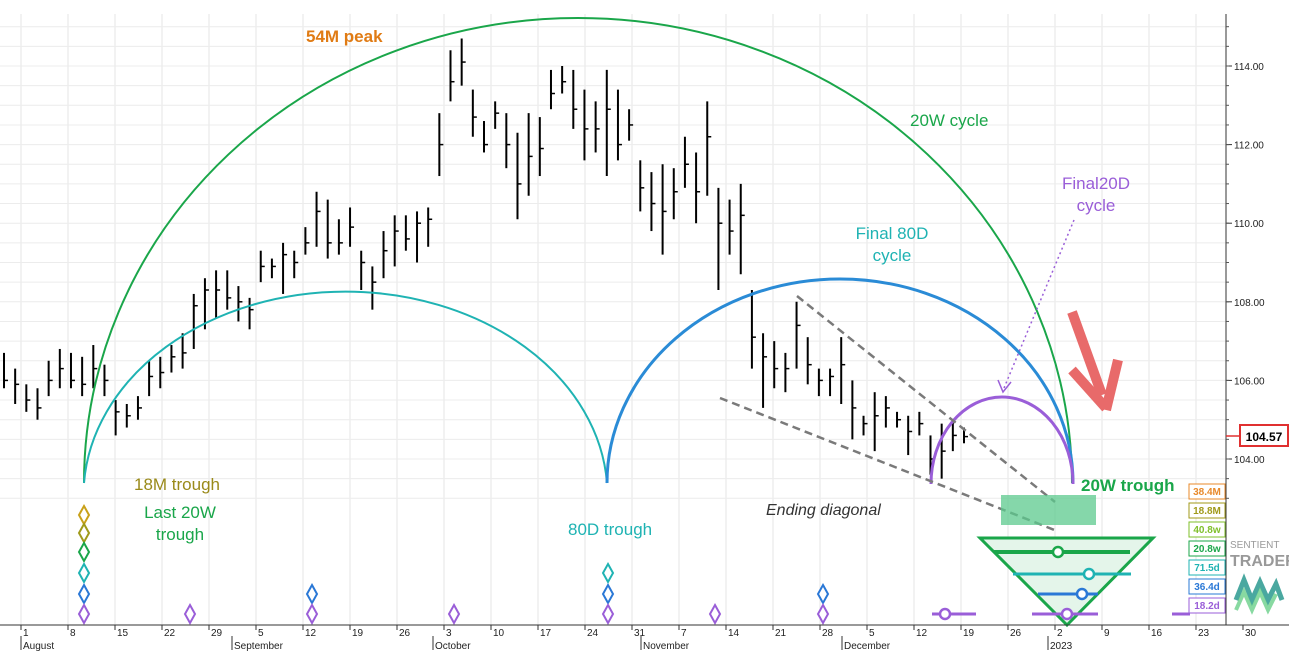 This screenshot has height=653, width=1289. What do you see at coordinates (38, 646) in the screenshot?
I see `x-month-label: August` at bounding box center [38, 646].